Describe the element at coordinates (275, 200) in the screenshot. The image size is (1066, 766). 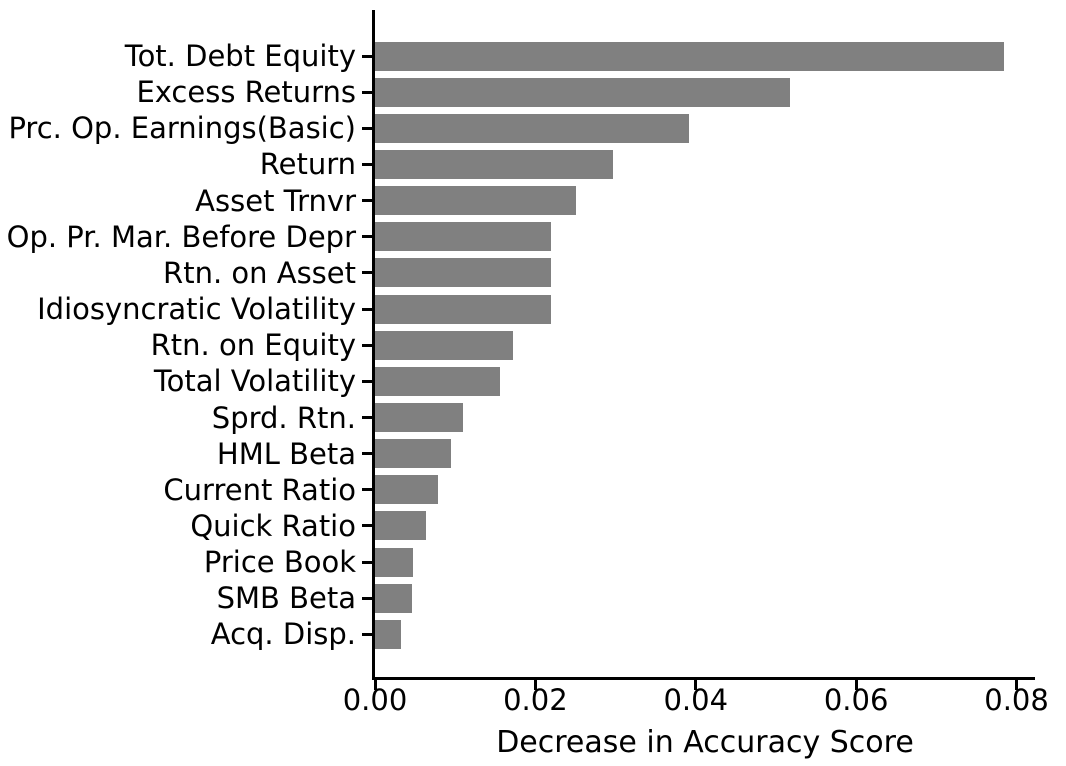
I see `y-tick-label-asset-trnvr: Asset Trnvr` at that location.